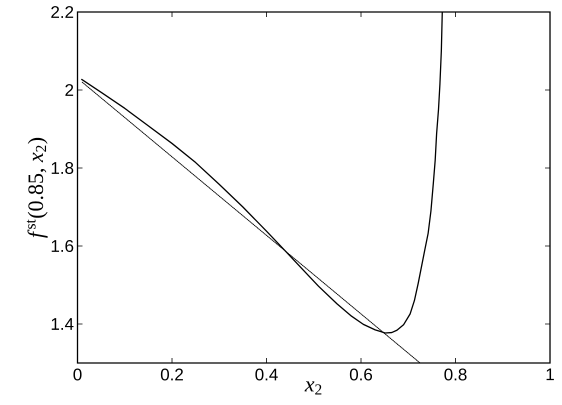 The height and width of the screenshot is (405, 562). I want to click on y-tick-label: 2.2, so click(62, 12).